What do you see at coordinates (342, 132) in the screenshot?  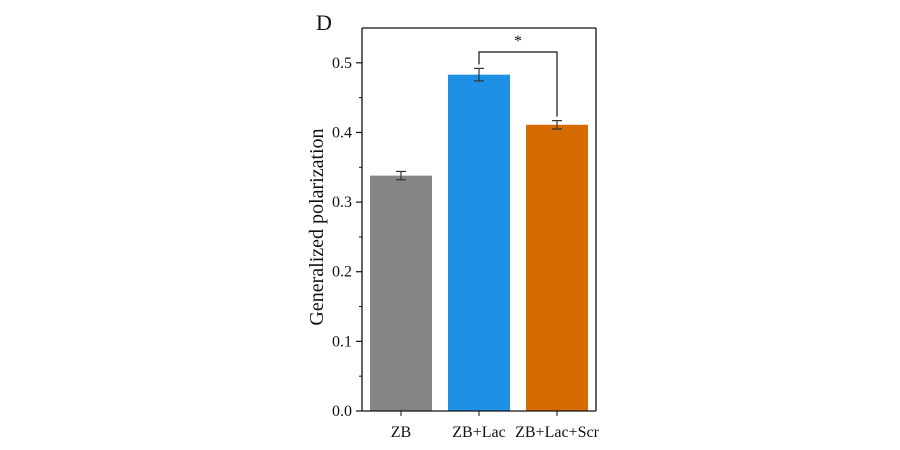 I see `y-tick-label: 0.4` at bounding box center [342, 132].